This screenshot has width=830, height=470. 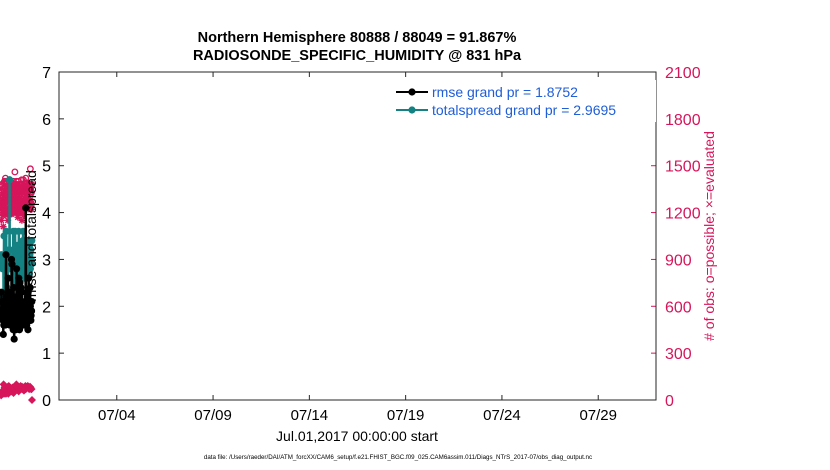 I want to click on x-tick-label: 07/29, so click(x=598, y=415).